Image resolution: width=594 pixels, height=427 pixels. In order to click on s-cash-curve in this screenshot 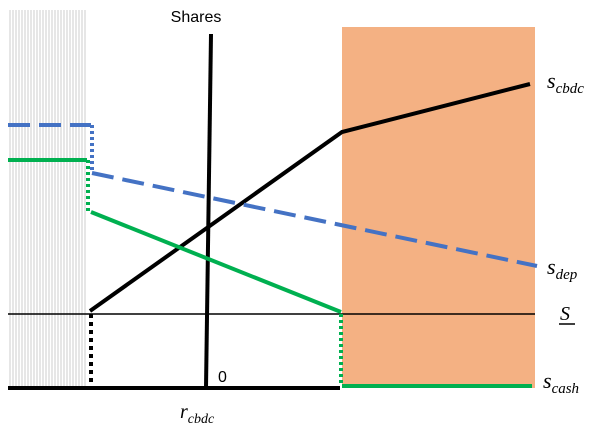, I will do `click(216, 262)`.